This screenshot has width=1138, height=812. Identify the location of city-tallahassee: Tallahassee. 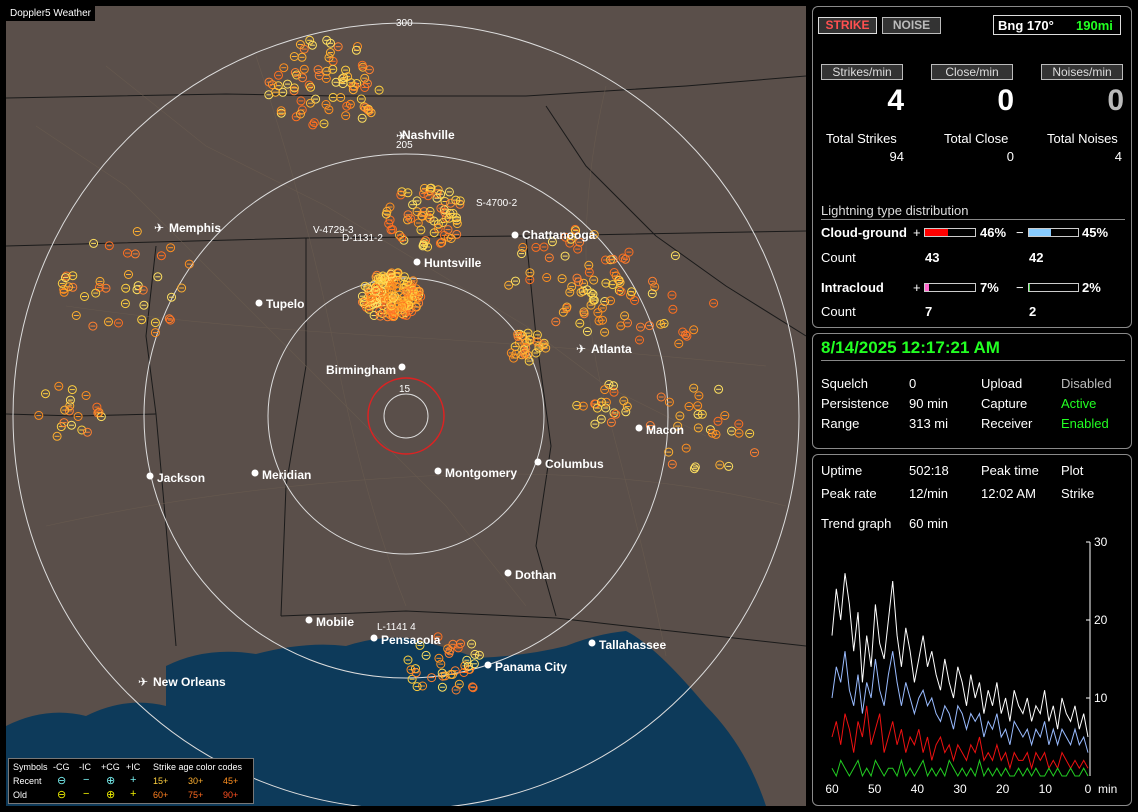
(627, 645).